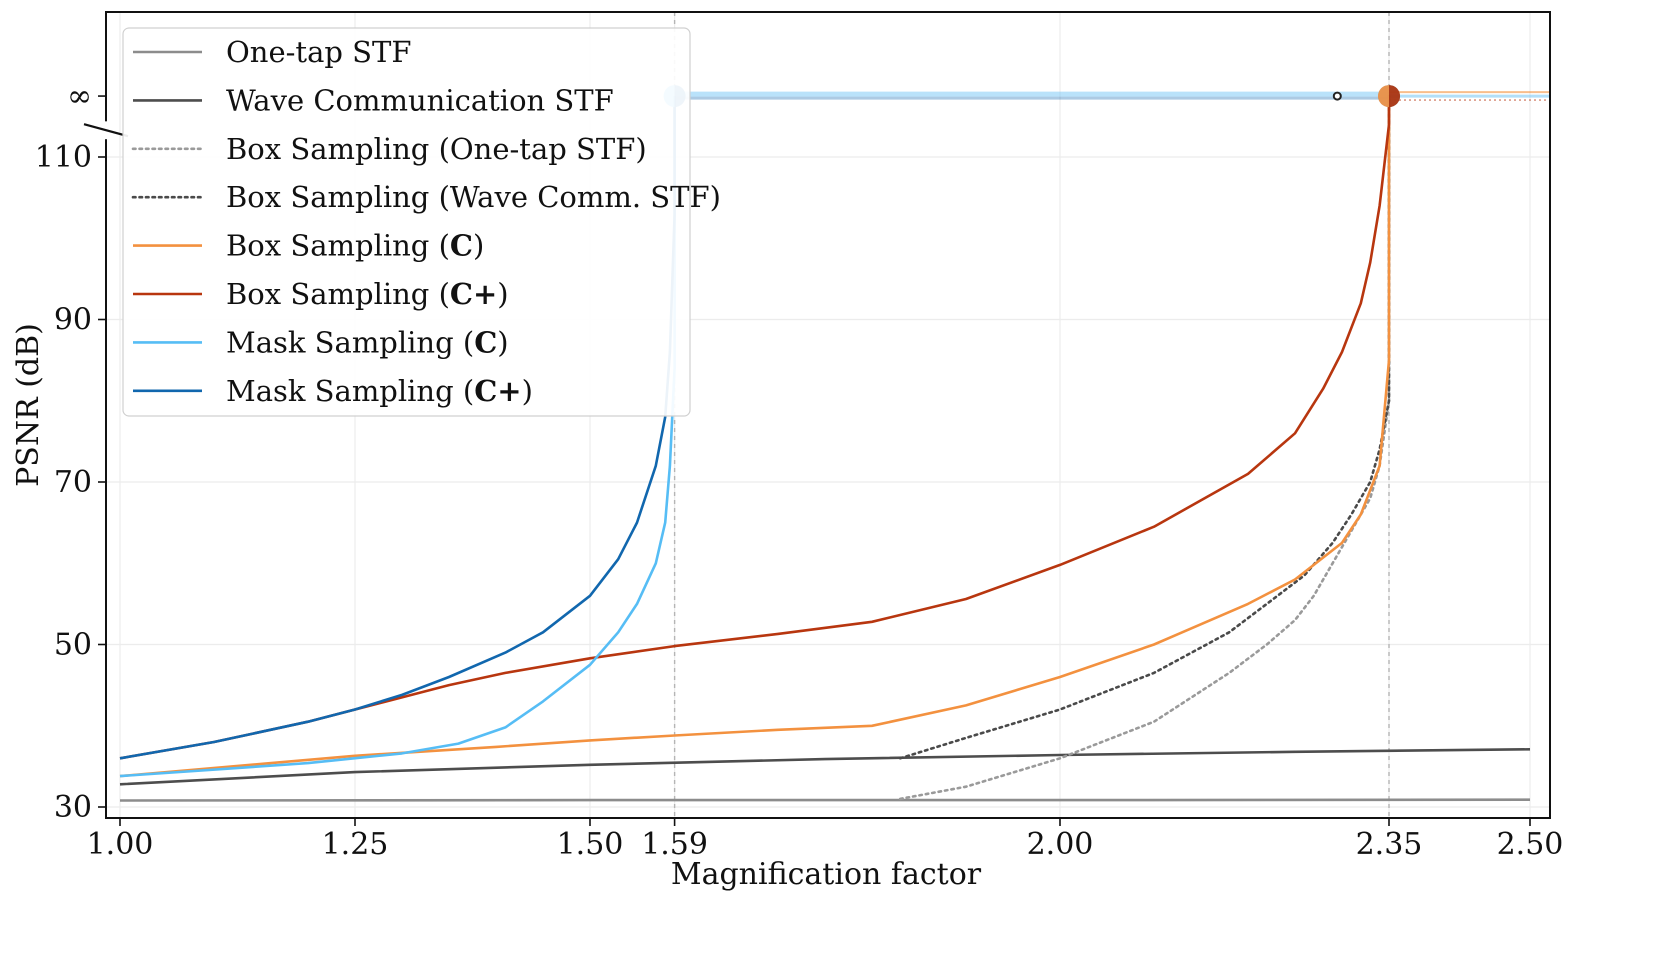  I want to click on y-tick-label: 50, so click(73, 645).